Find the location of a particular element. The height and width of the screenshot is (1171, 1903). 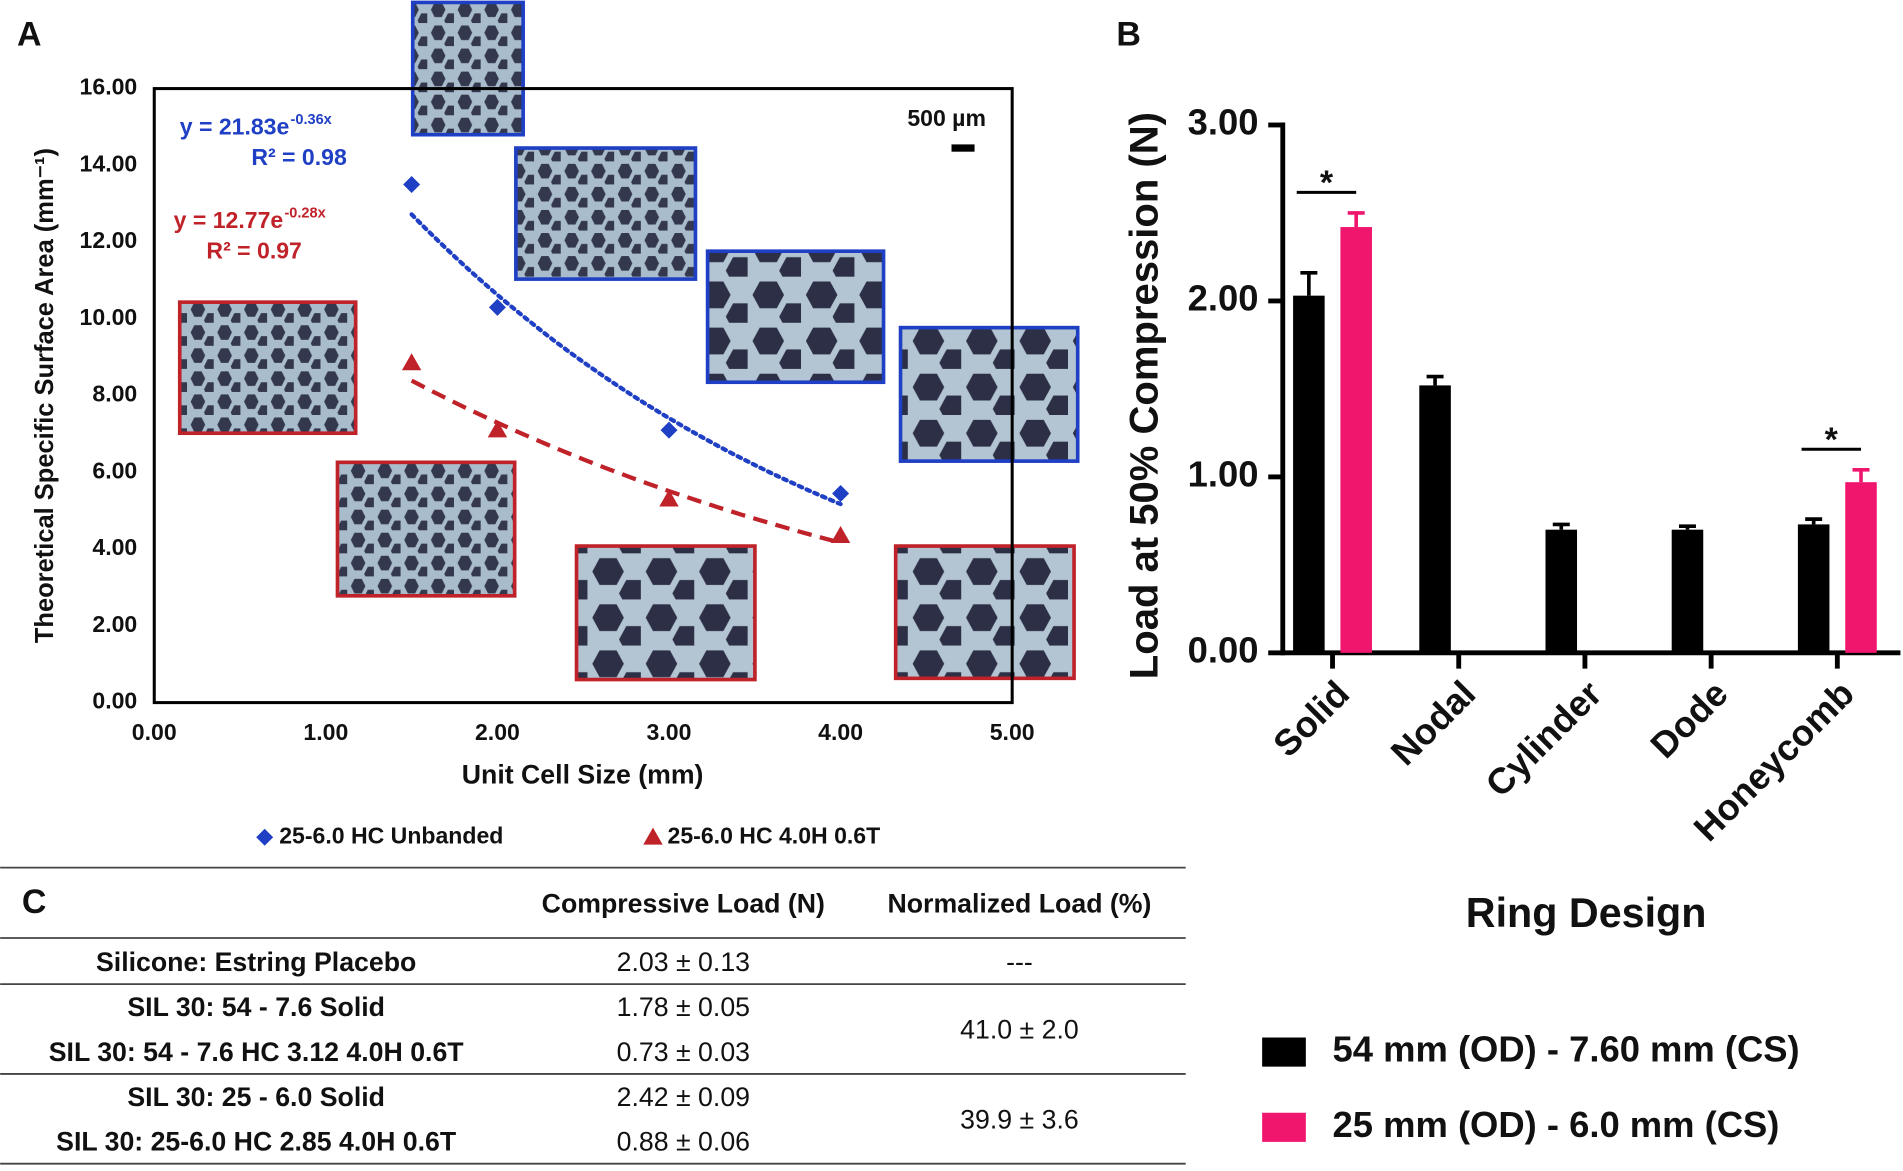

y-axis-label: Theoretical Specific Surface Area (mm⁻¹) is located at coordinates (45, 395).